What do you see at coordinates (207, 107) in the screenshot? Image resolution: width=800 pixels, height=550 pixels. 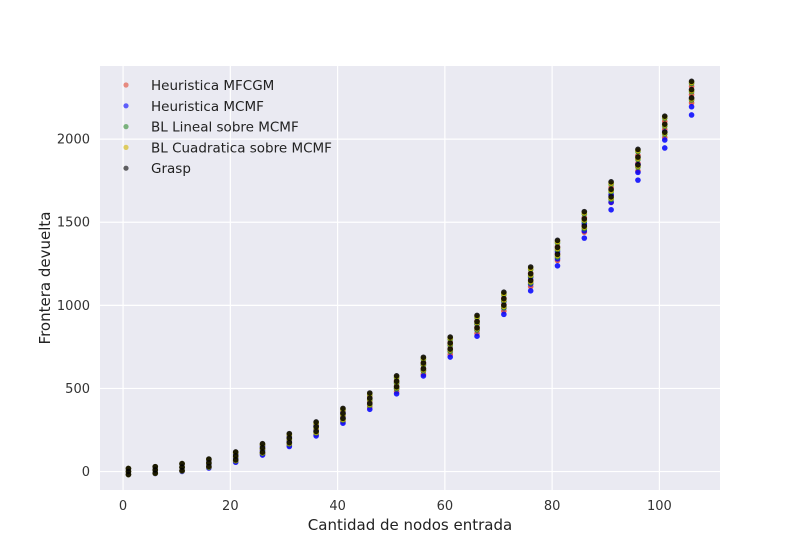 I see `legend-label: Heuristica MCMF` at bounding box center [207, 107].